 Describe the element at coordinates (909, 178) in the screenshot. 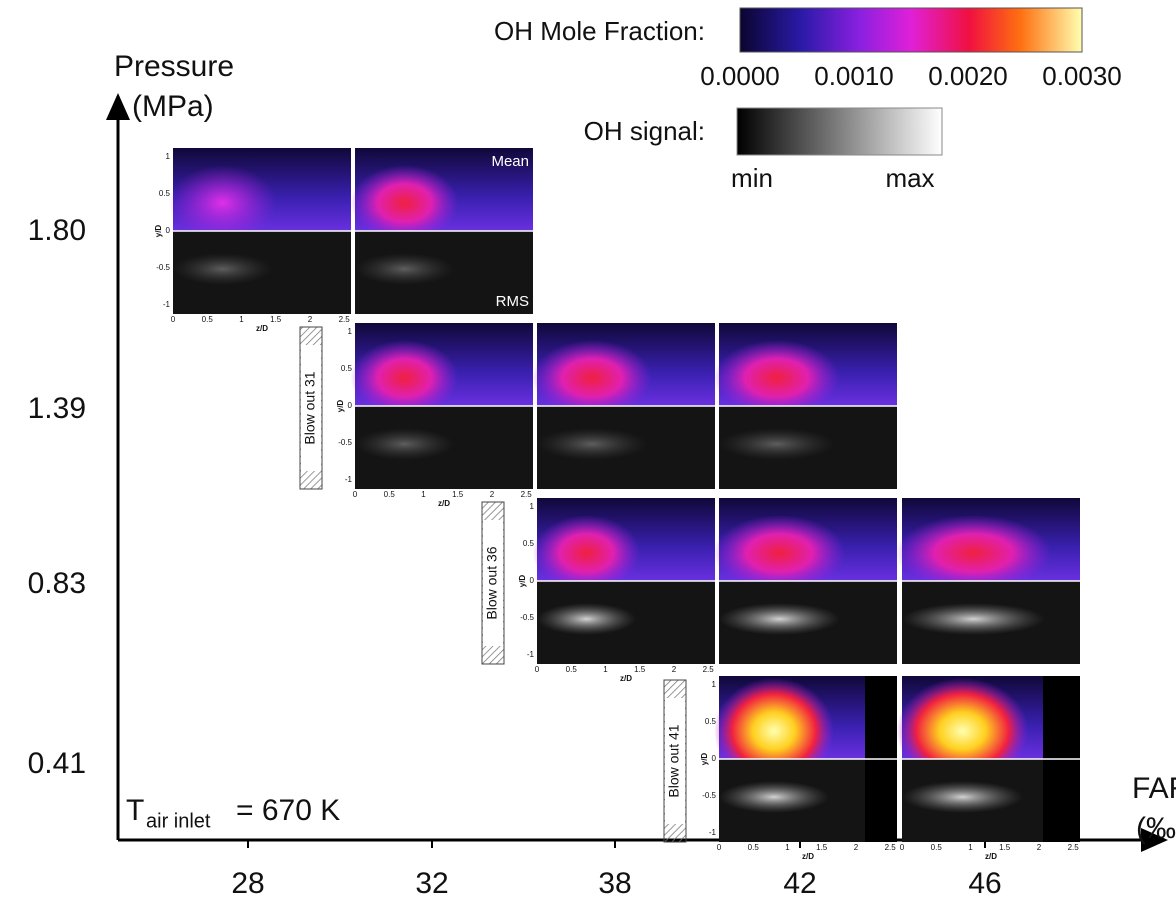

I see `graybar-max: max` at that location.